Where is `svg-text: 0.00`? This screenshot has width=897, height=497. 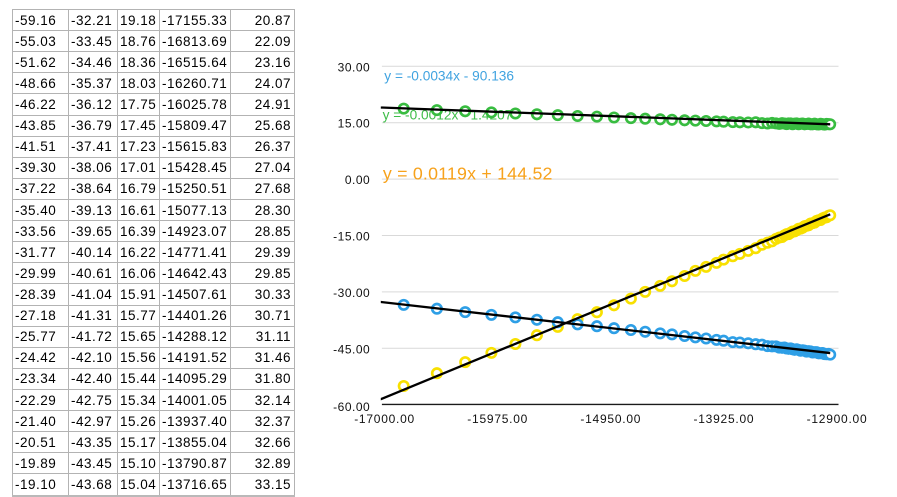 svg-text: 0.00 is located at coordinates (357, 180).